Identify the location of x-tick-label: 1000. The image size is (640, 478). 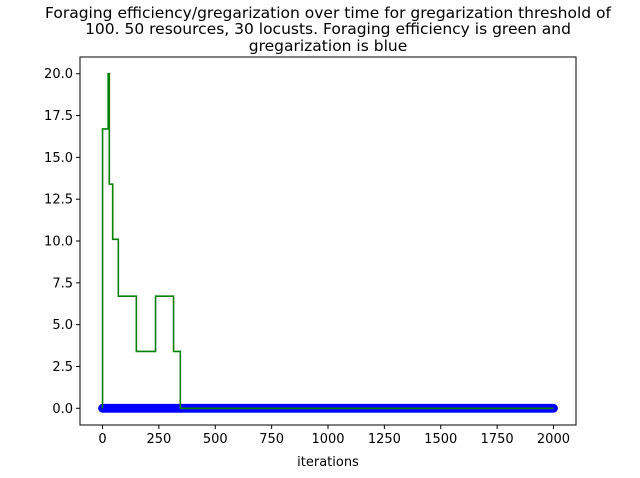
(327, 439).